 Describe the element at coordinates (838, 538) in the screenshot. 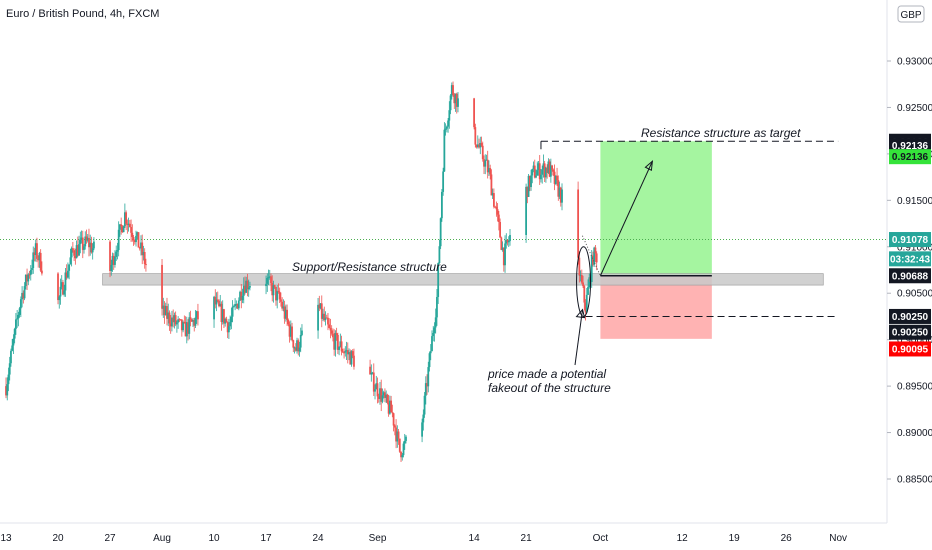

I see `x-tick-label: Nov` at that location.